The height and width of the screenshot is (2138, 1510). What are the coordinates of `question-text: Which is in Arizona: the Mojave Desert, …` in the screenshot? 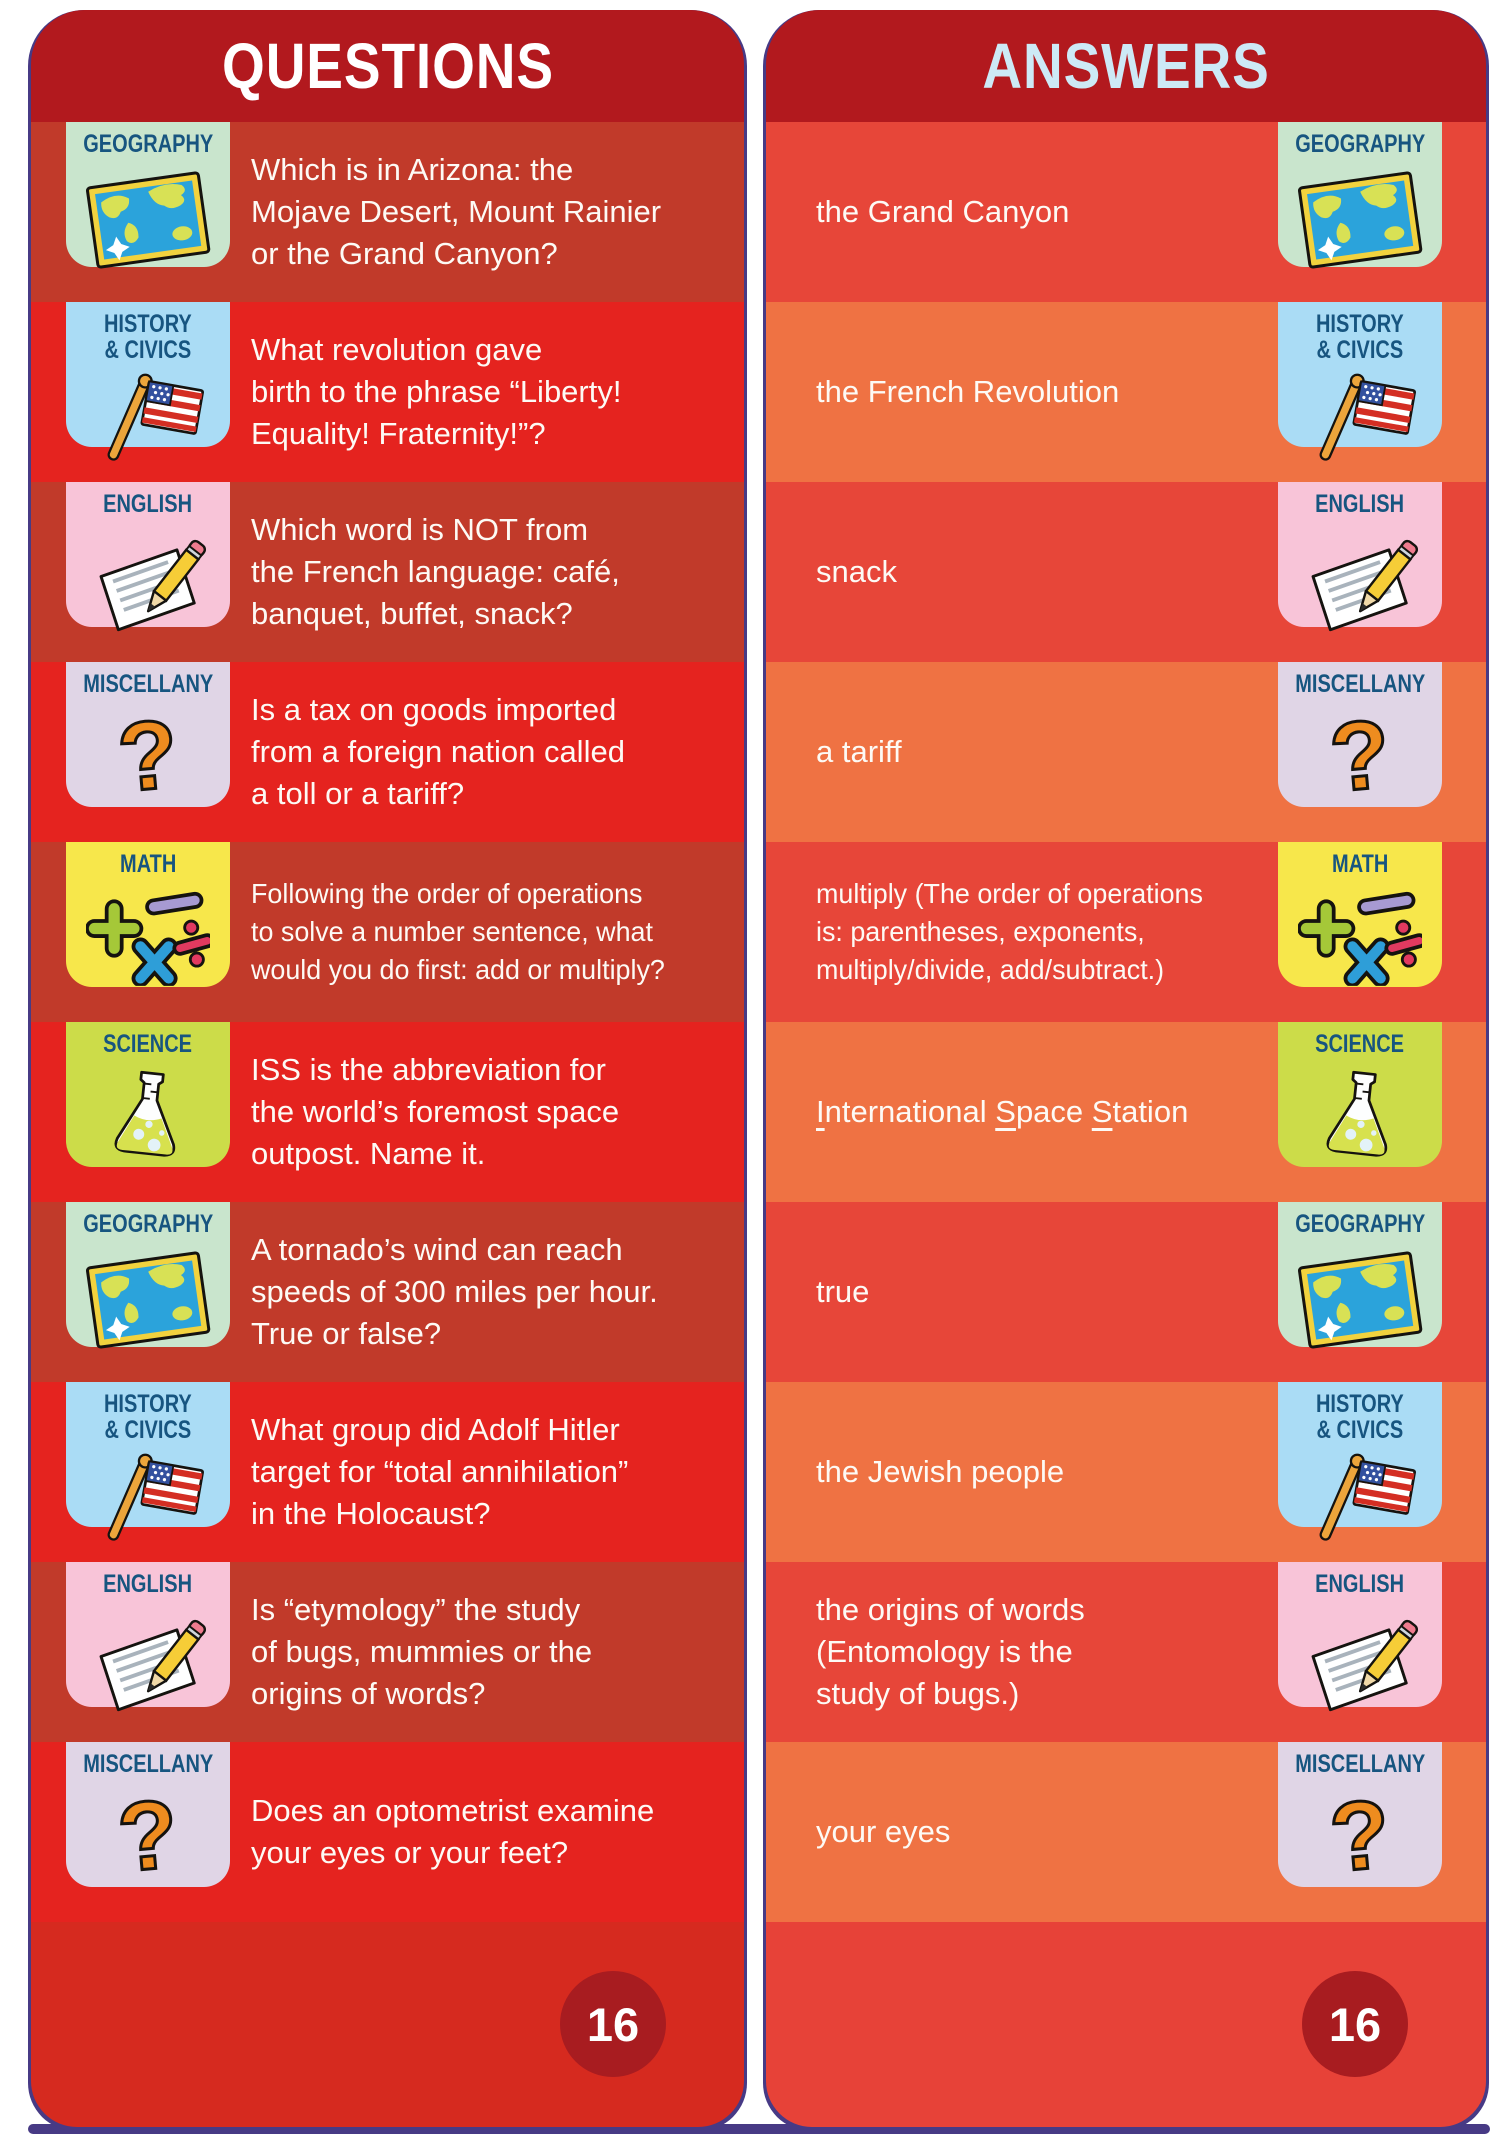 It's located at (456, 211).